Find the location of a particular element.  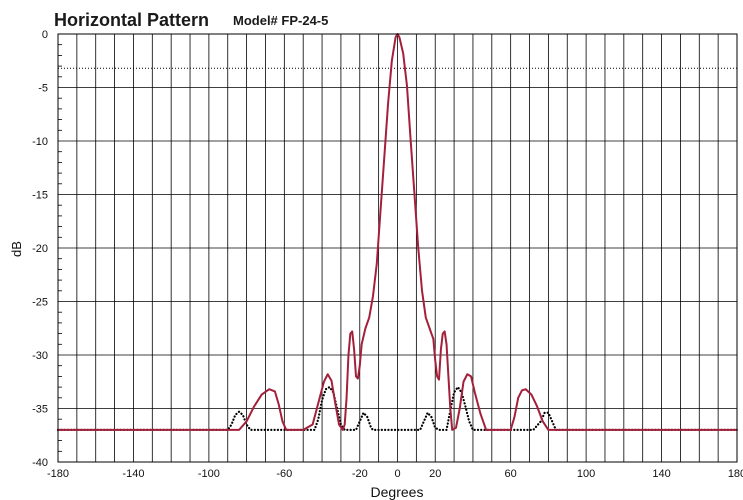

x-tick-label: 20 is located at coordinates (435, 474).